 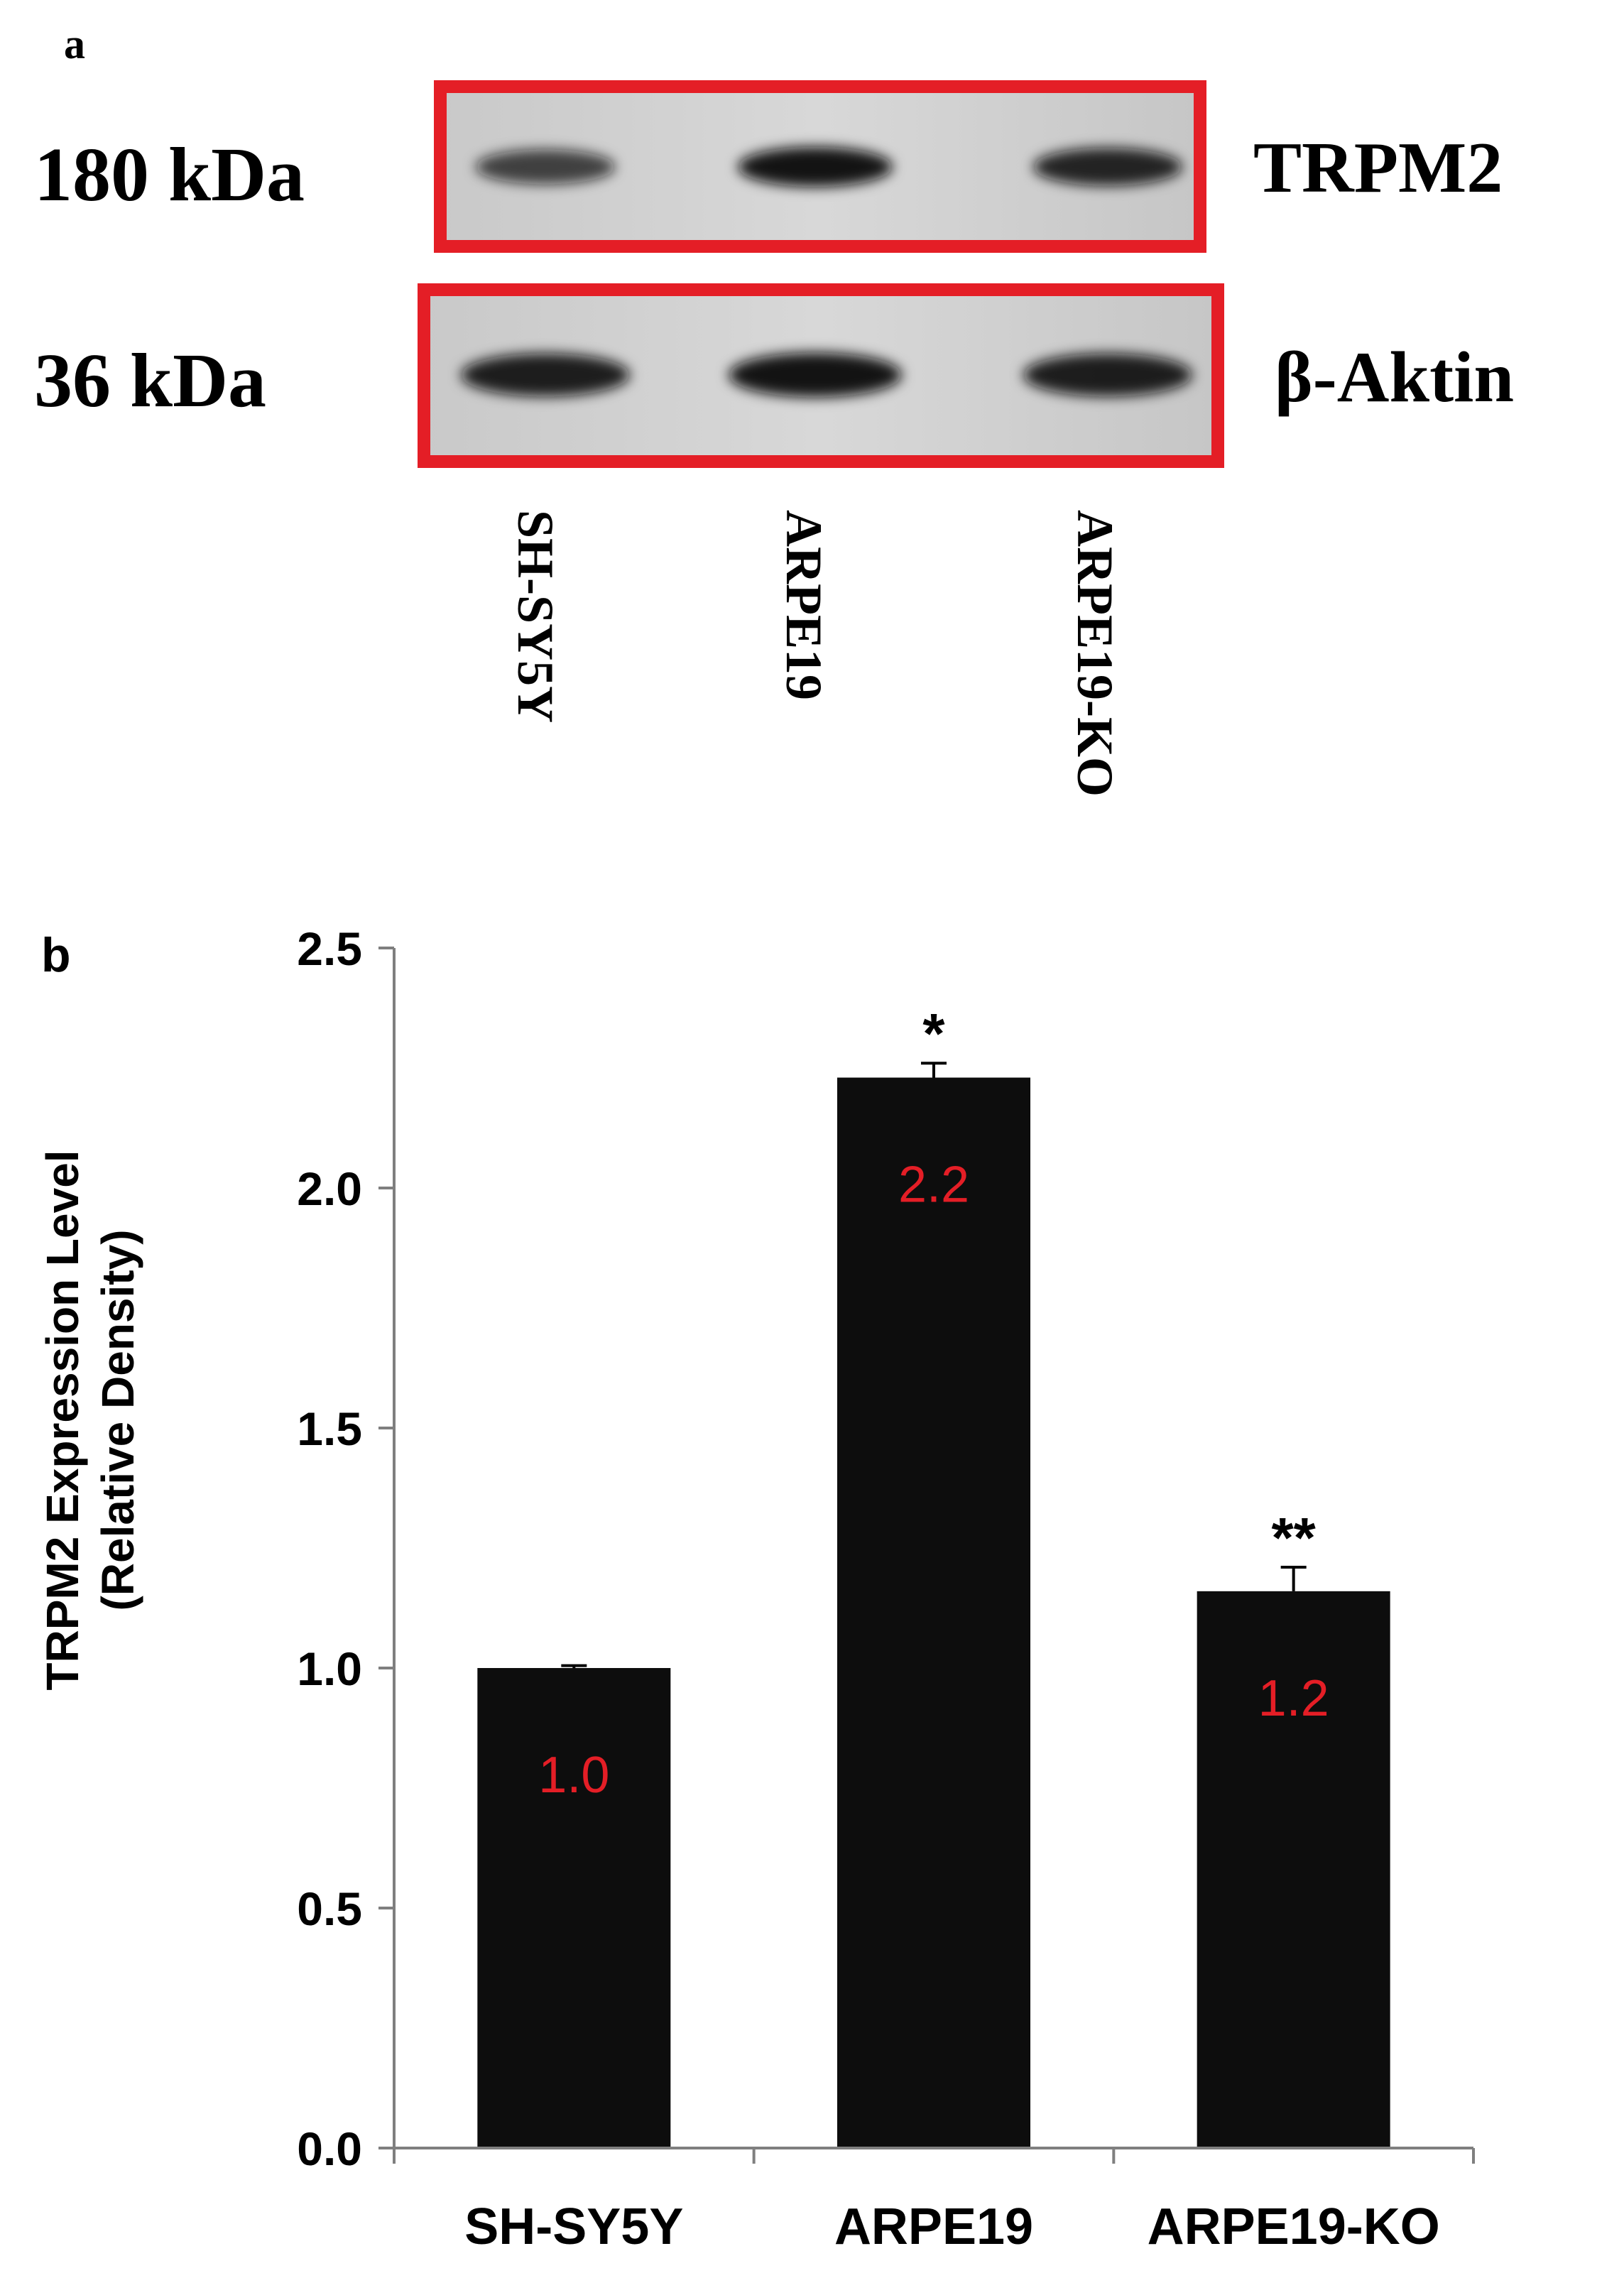 What do you see at coordinates (573, 2226) in the screenshot?
I see `x-tick-label: SH-SY5Y` at bounding box center [573, 2226].